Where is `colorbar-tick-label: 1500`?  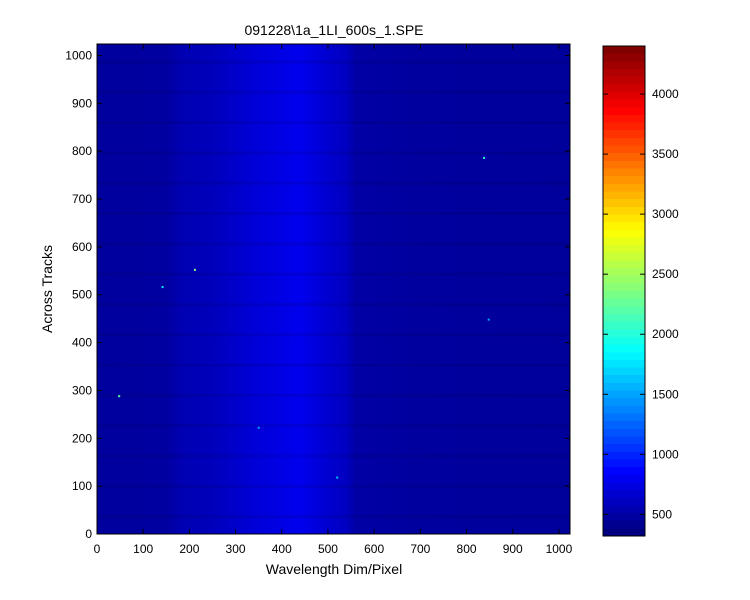 colorbar-tick-label: 1500 is located at coordinates (665, 394).